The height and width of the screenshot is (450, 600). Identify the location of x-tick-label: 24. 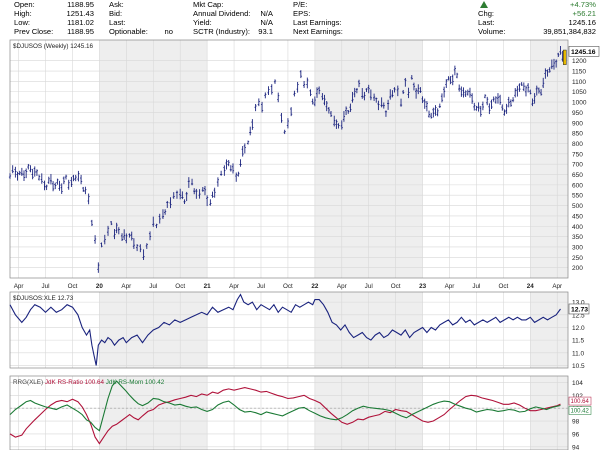
(531, 286).